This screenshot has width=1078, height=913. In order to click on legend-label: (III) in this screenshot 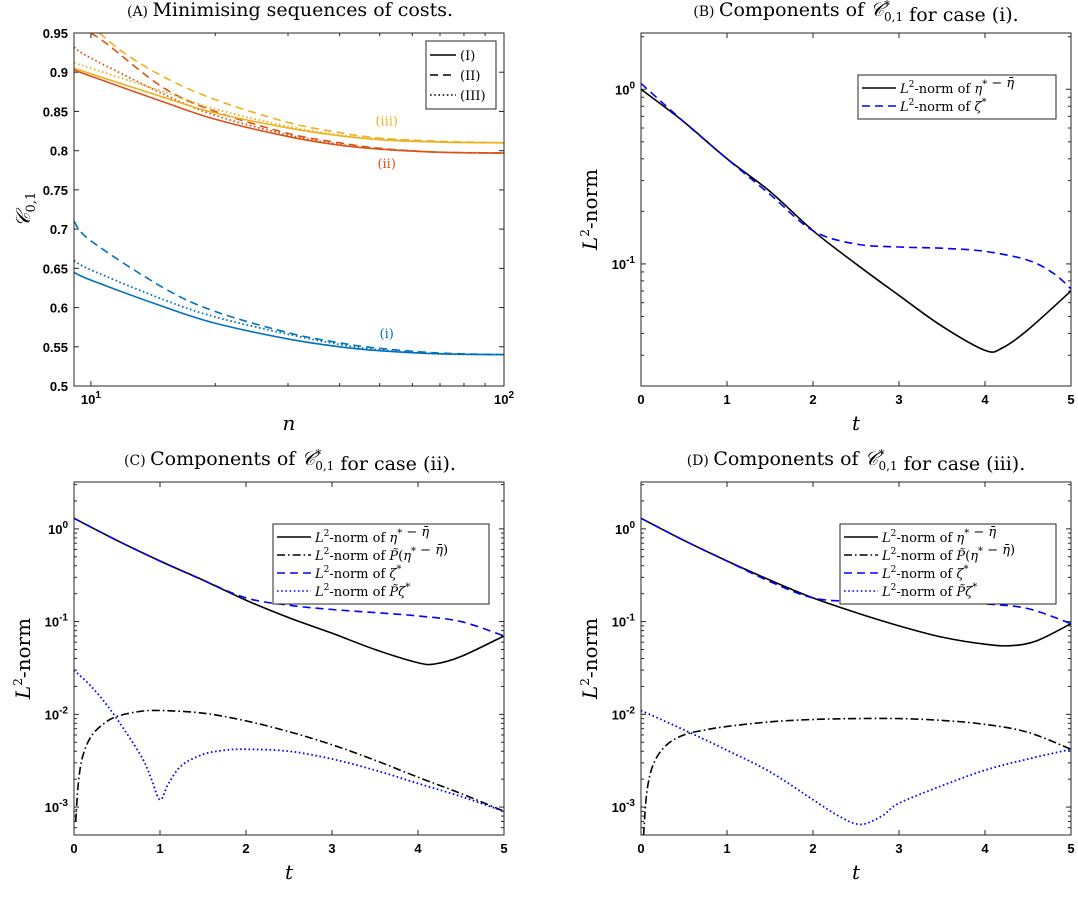, I will do `click(473, 96)`.